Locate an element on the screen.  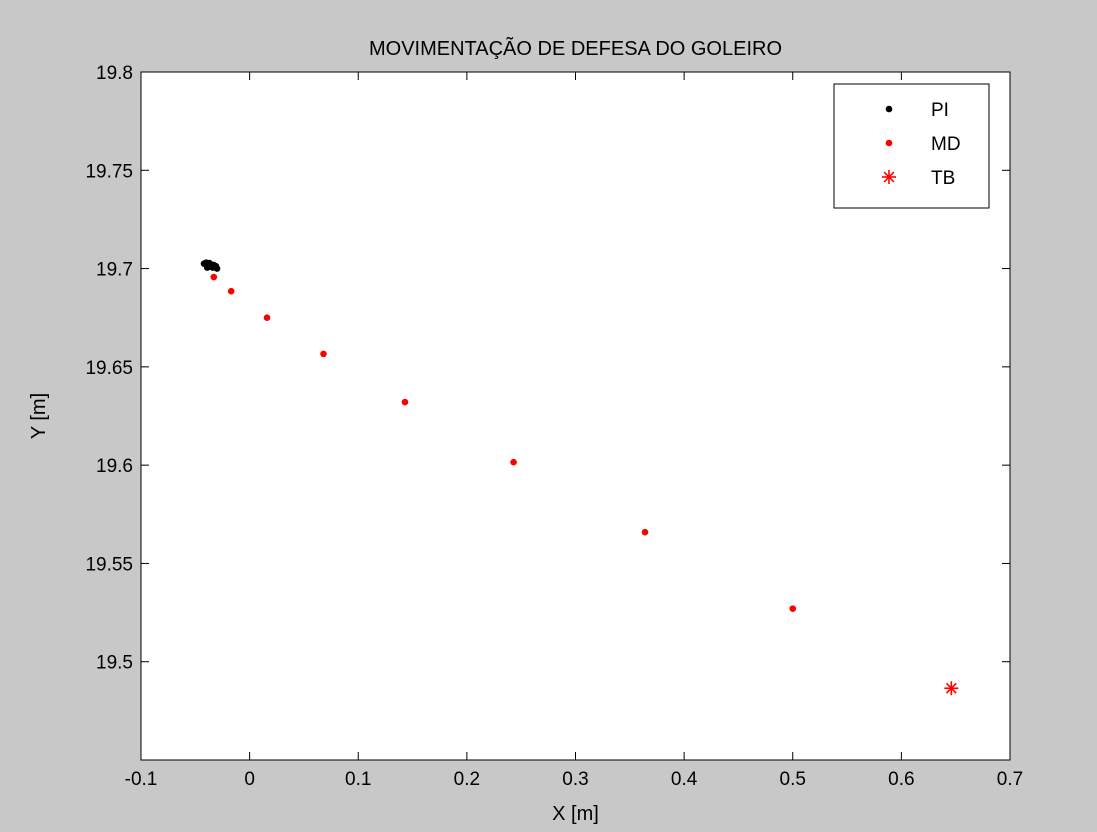
legend-marker-pi is located at coordinates (889, 109).